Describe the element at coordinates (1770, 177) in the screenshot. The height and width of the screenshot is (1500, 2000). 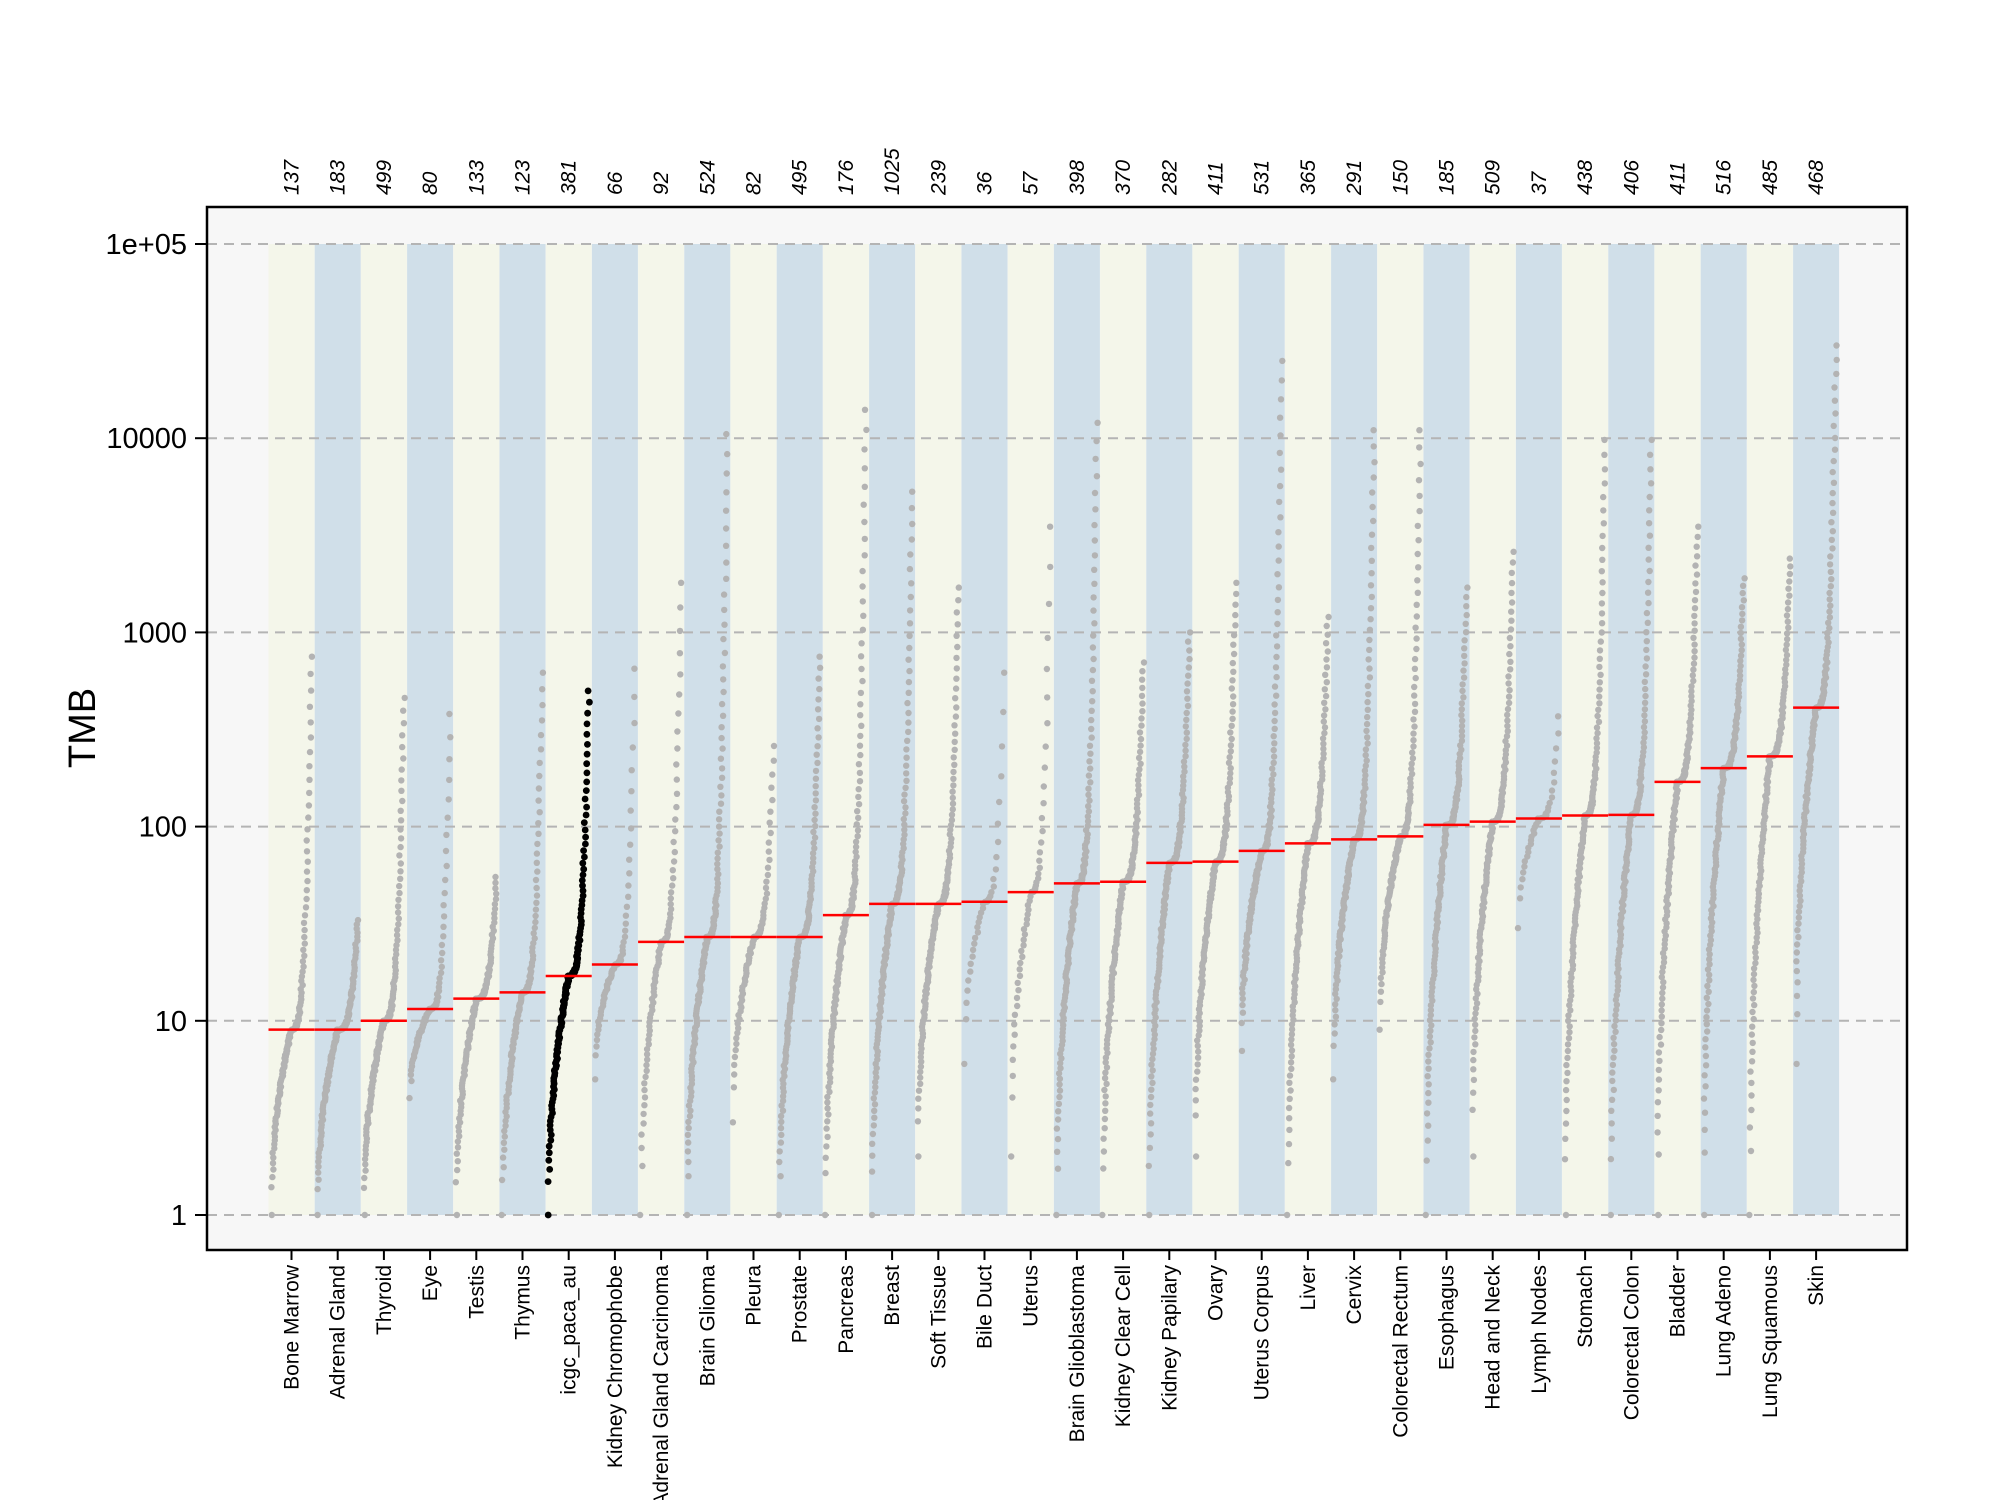
I see `sample-count: 485` at that location.